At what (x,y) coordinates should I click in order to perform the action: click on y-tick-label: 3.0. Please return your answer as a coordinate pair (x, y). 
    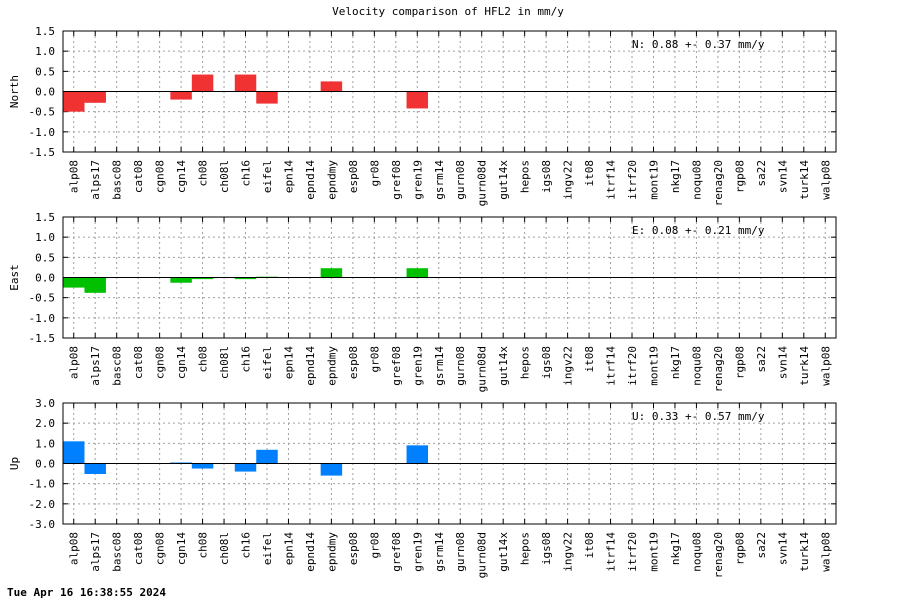
    Looking at the image, I should click on (45, 403).